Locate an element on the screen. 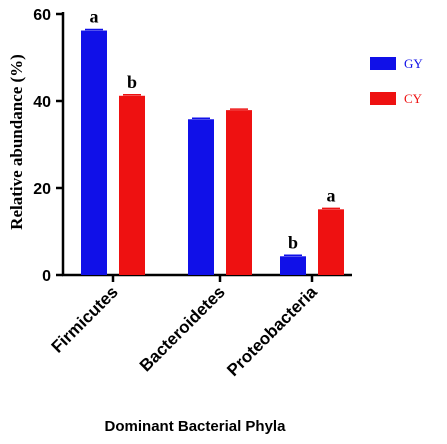 The width and height of the screenshot is (447, 444). legend-label-cy: CY is located at coordinates (413, 98).